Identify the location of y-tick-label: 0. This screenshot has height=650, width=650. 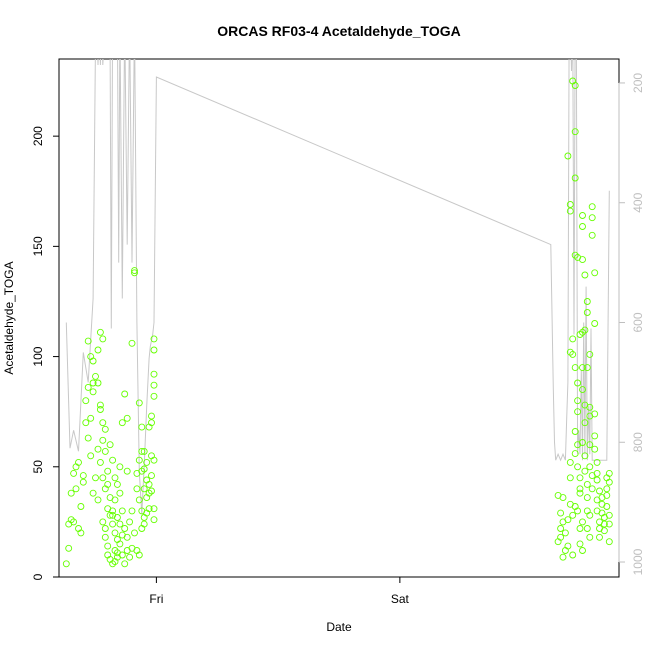
(38, 576).